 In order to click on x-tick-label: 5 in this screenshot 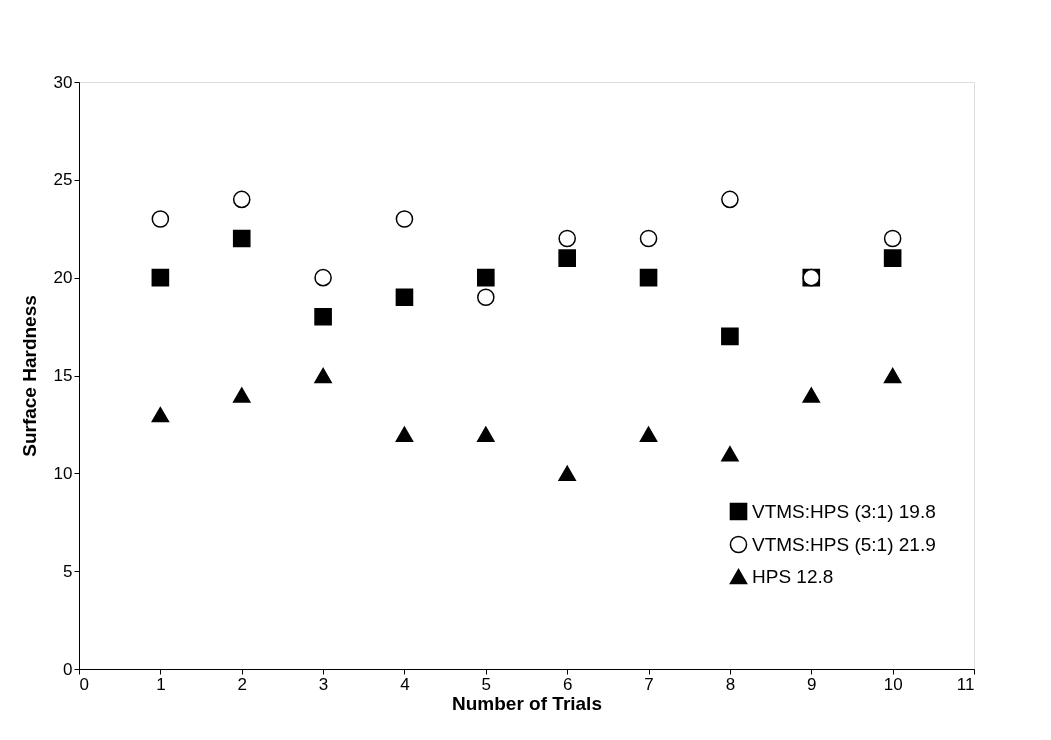, I will do `click(486, 684)`.